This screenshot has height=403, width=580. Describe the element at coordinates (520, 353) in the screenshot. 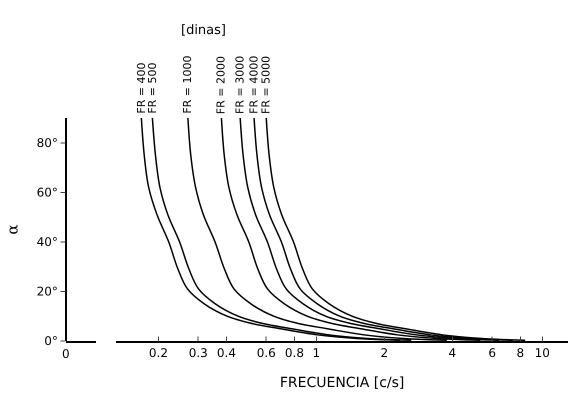

I see `x-tick-label: 8` at that location.